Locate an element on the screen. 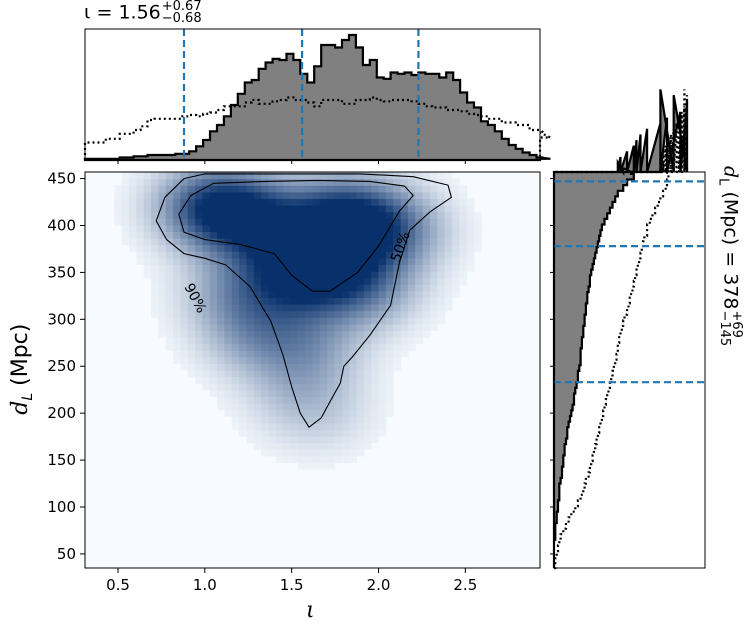  y-tick-label: 200 is located at coordinates (61, 413).